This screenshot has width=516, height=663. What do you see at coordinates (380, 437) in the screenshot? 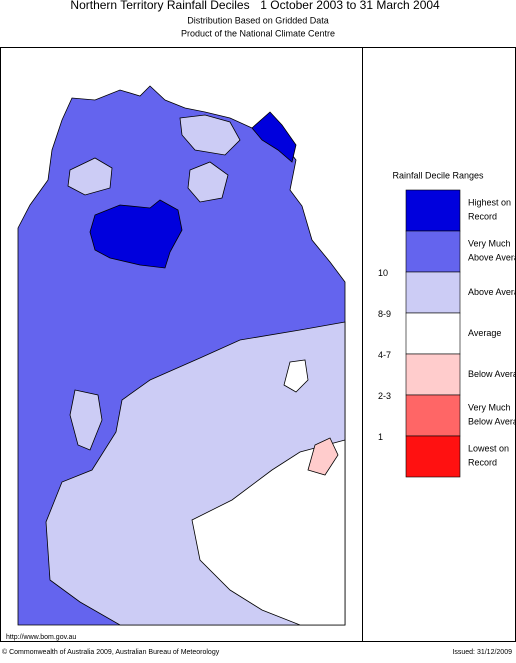
I see `legend-range: 1` at bounding box center [380, 437].